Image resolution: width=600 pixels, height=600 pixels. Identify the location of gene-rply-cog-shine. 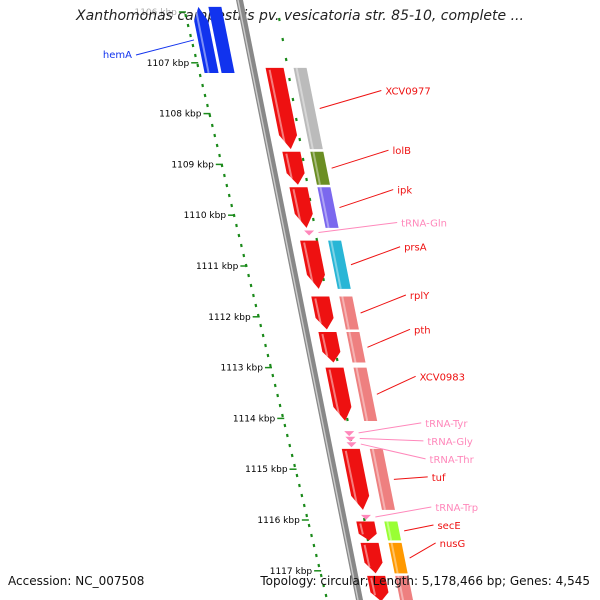
(345, 313).